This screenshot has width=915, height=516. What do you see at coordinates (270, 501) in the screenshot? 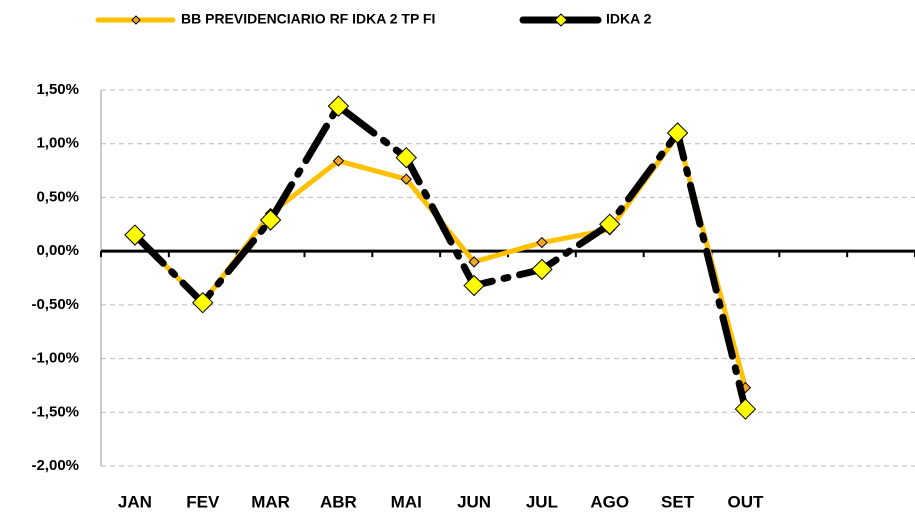
I see `x-tick-label: MAR` at bounding box center [270, 501].